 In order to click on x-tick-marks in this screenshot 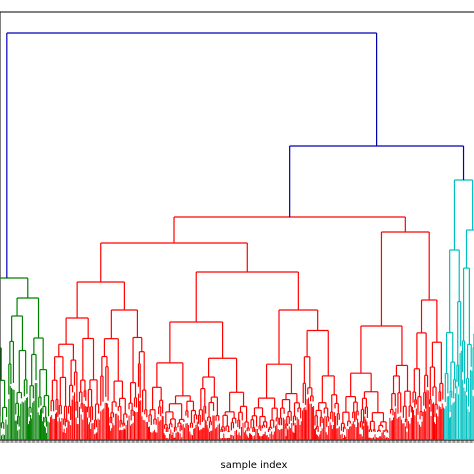, I will do `click(237, 441)`.